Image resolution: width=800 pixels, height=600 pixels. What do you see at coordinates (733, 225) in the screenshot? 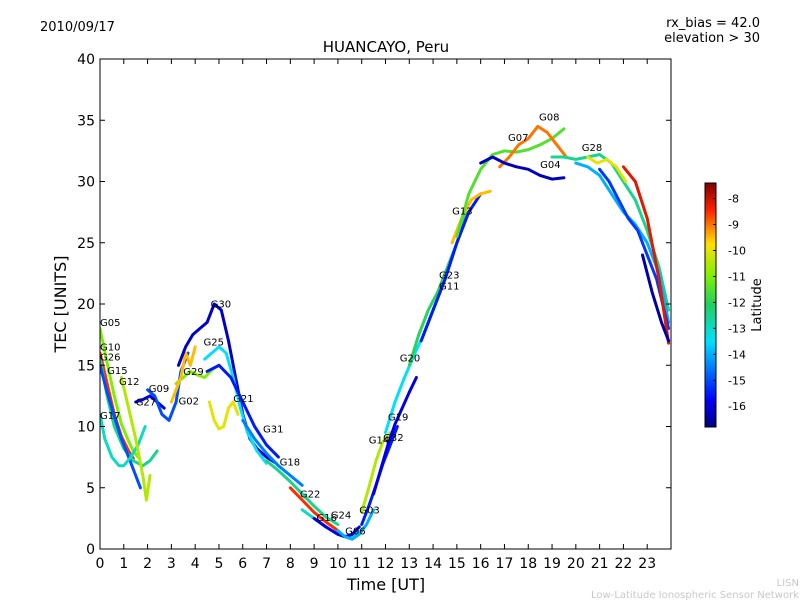
I see `colorbar-tick-label: -9` at bounding box center [733, 225].